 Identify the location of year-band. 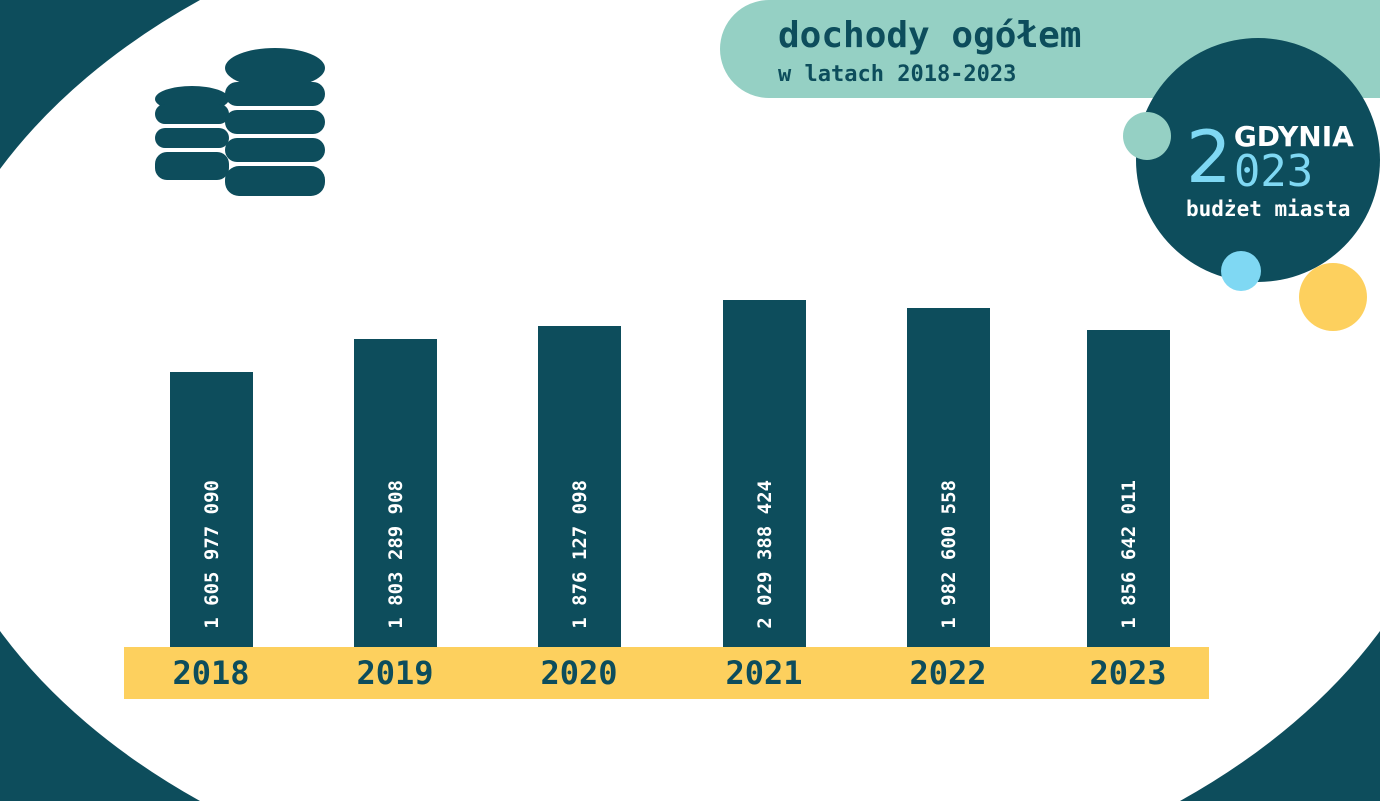
(666, 673).